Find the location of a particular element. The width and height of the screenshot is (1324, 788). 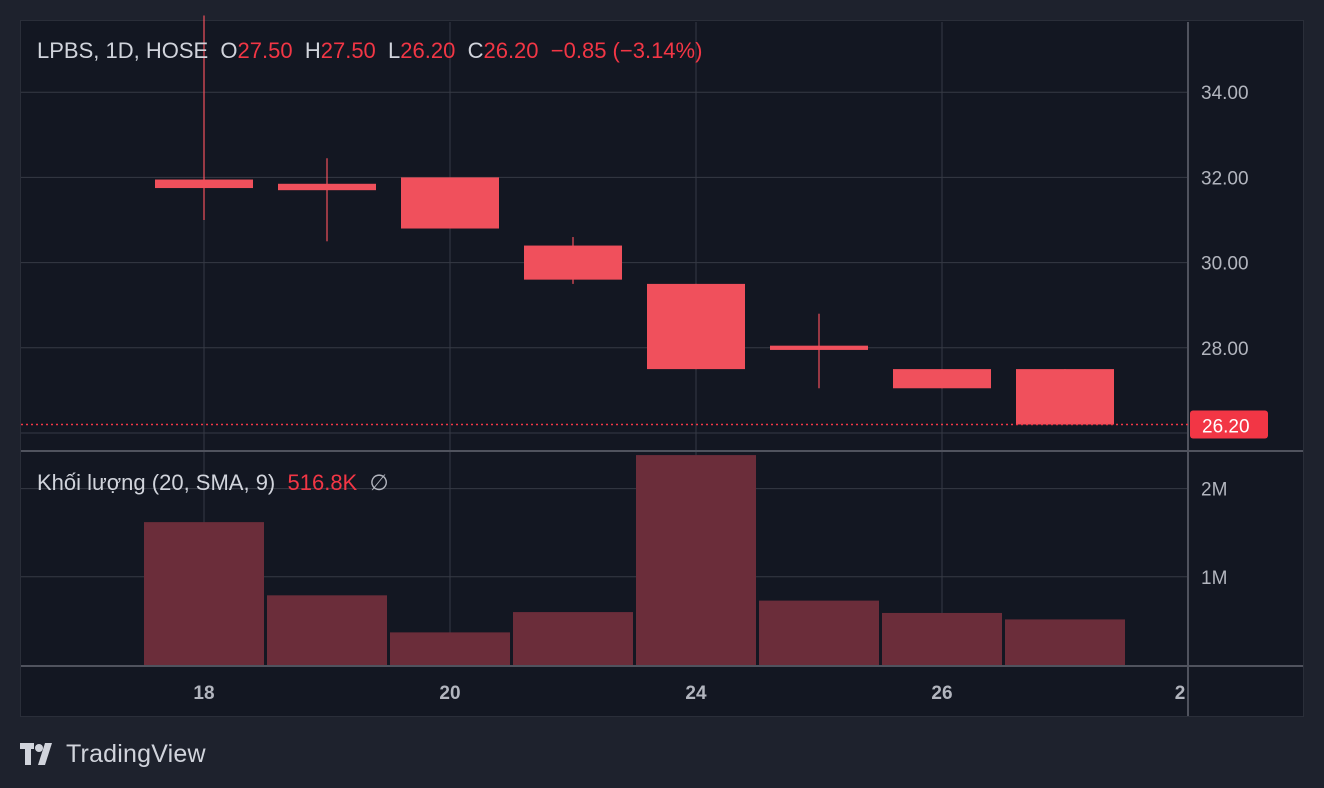

tradingview-logo-text: TradingView is located at coordinates (136, 753).